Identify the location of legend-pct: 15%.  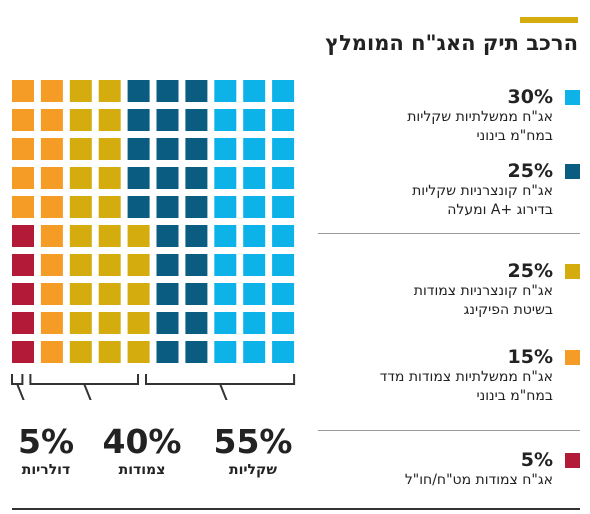
(530, 357).